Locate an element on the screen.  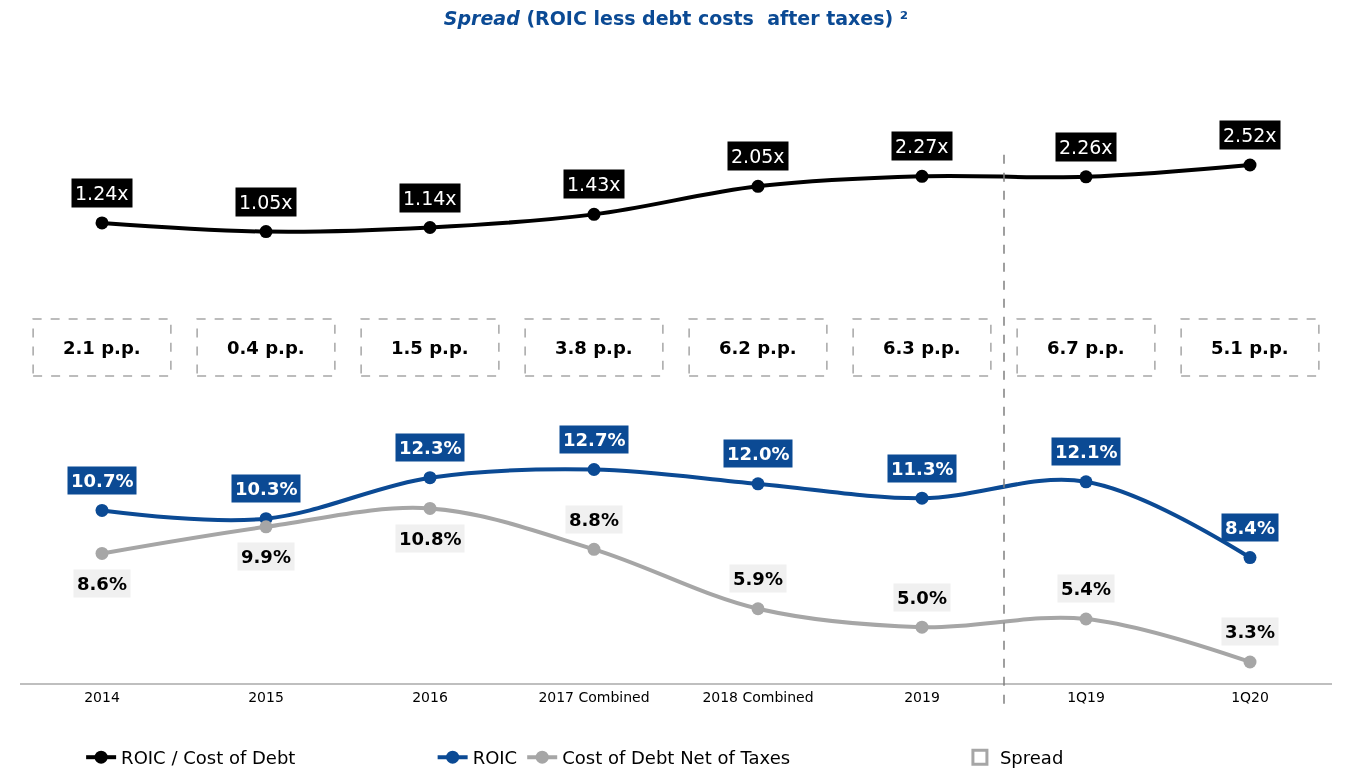
data-label: 5.9% is located at coordinates (758, 578).